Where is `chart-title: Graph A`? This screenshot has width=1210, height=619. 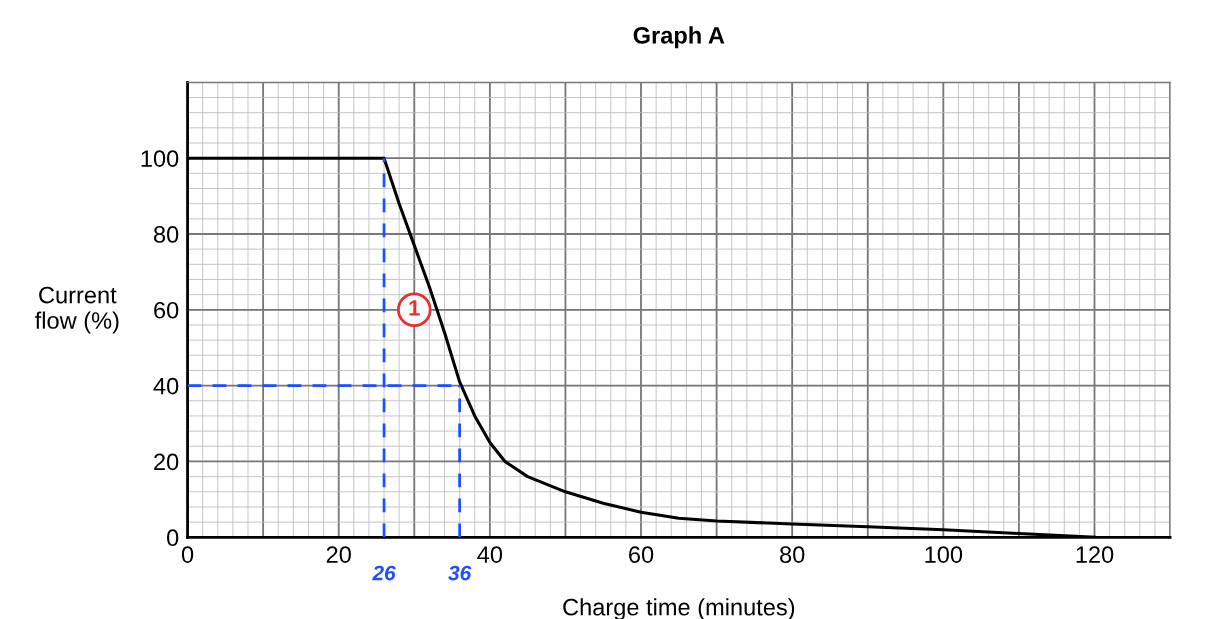 chart-title: Graph A is located at coordinates (679, 37).